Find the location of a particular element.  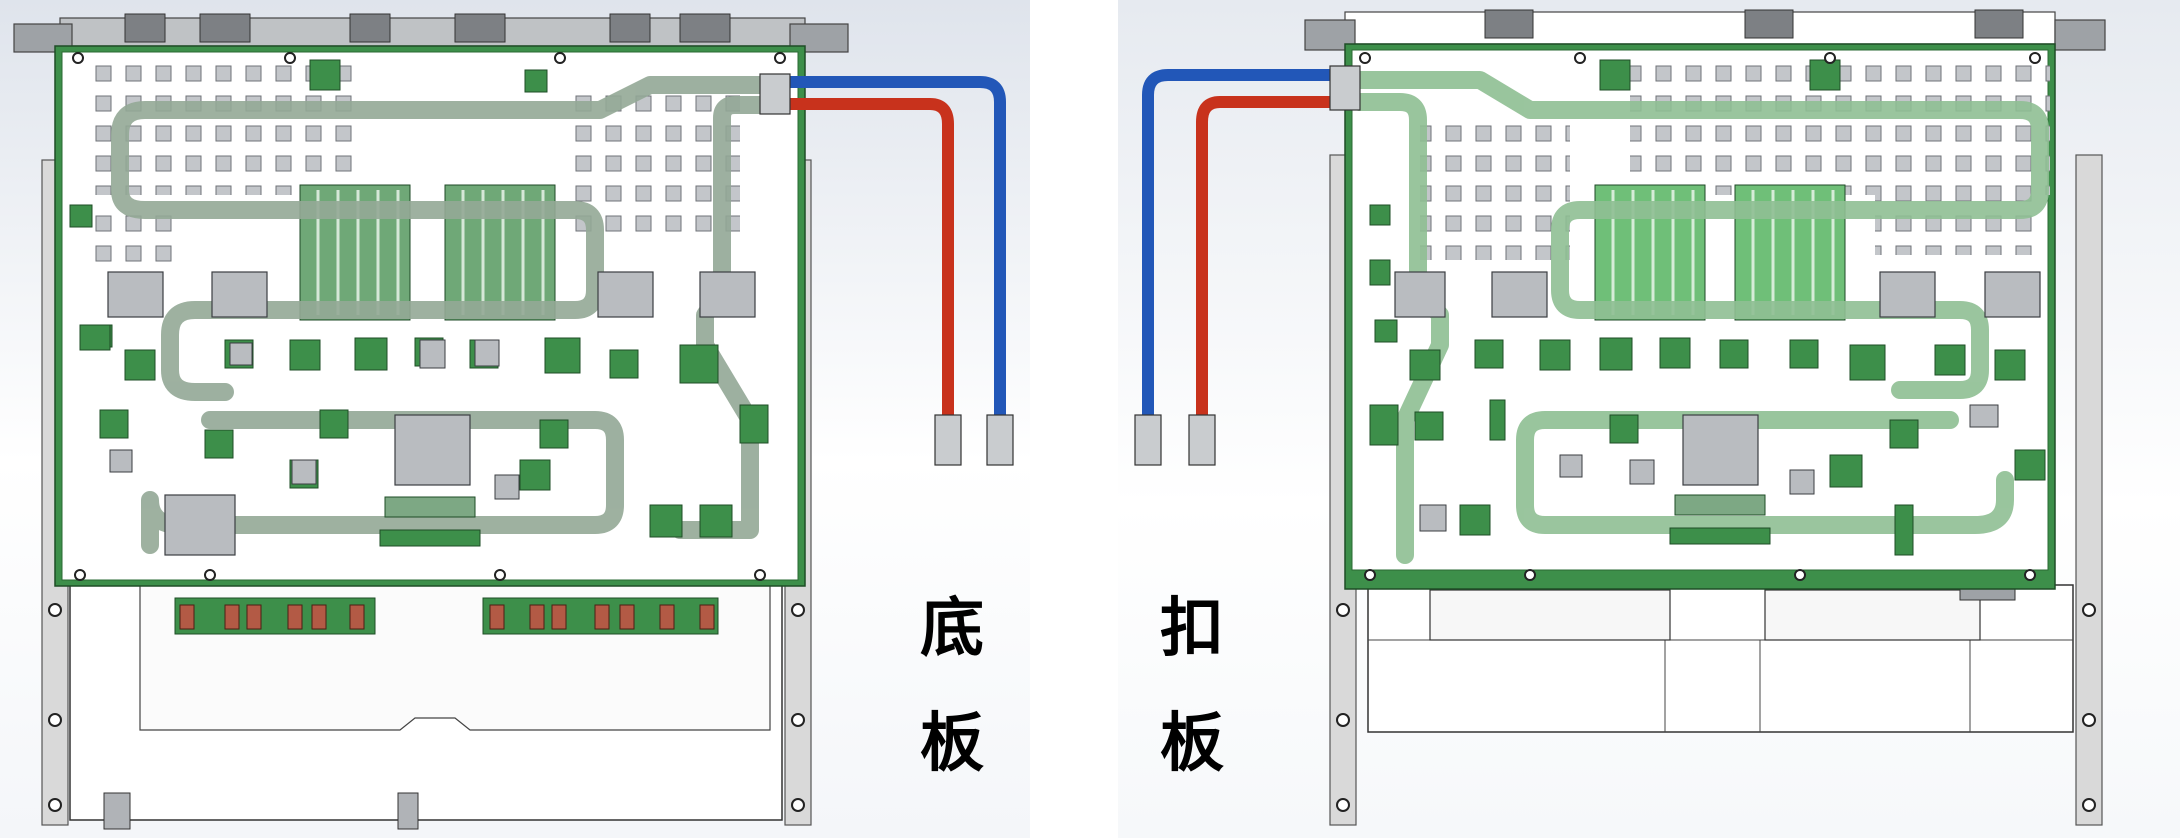

pad-array is located at coordinates (1495, 190).